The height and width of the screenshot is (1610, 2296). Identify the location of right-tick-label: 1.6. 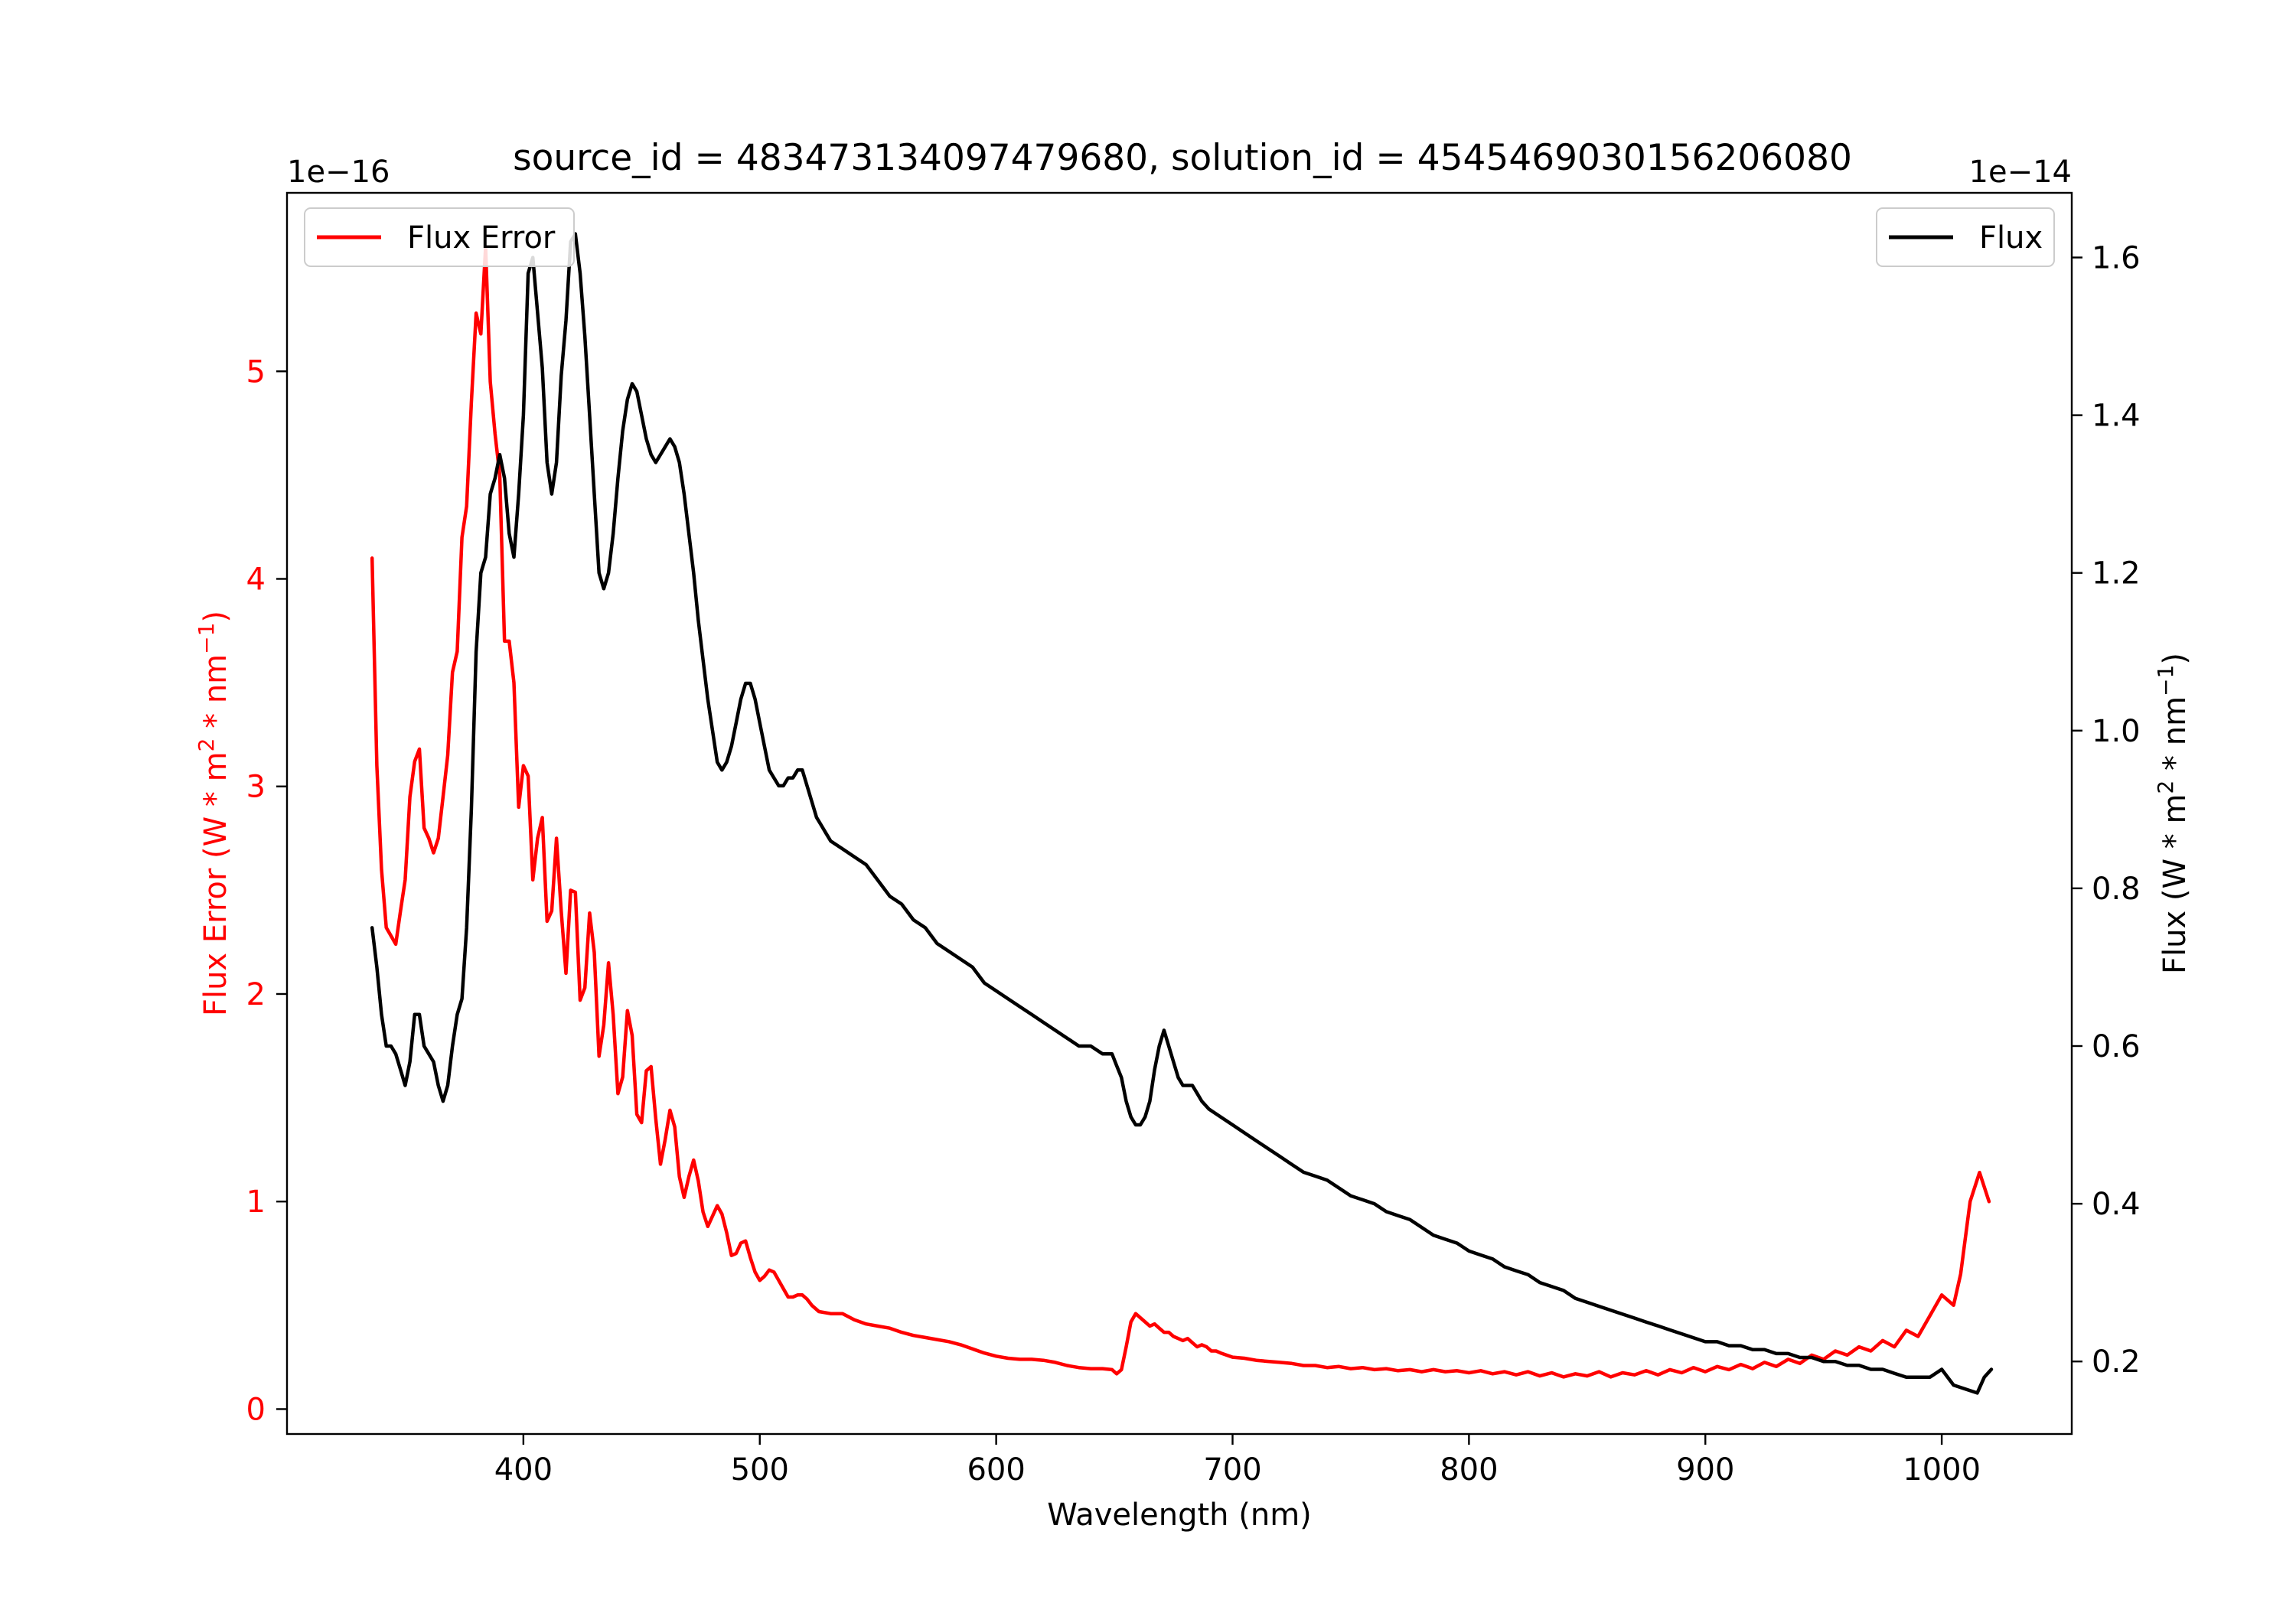
(2116, 258).